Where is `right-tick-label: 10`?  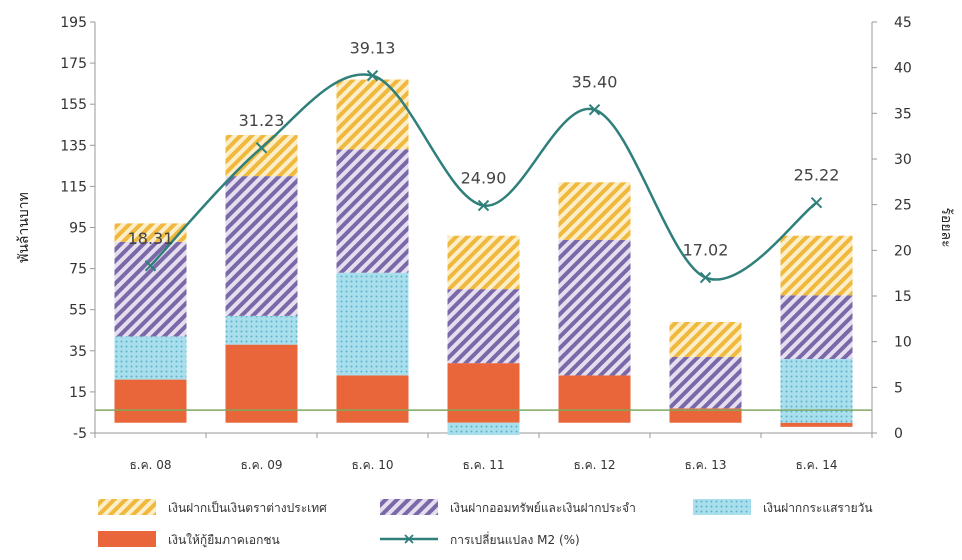 right-tick-label: 10 is located at coordinates (903, 343).